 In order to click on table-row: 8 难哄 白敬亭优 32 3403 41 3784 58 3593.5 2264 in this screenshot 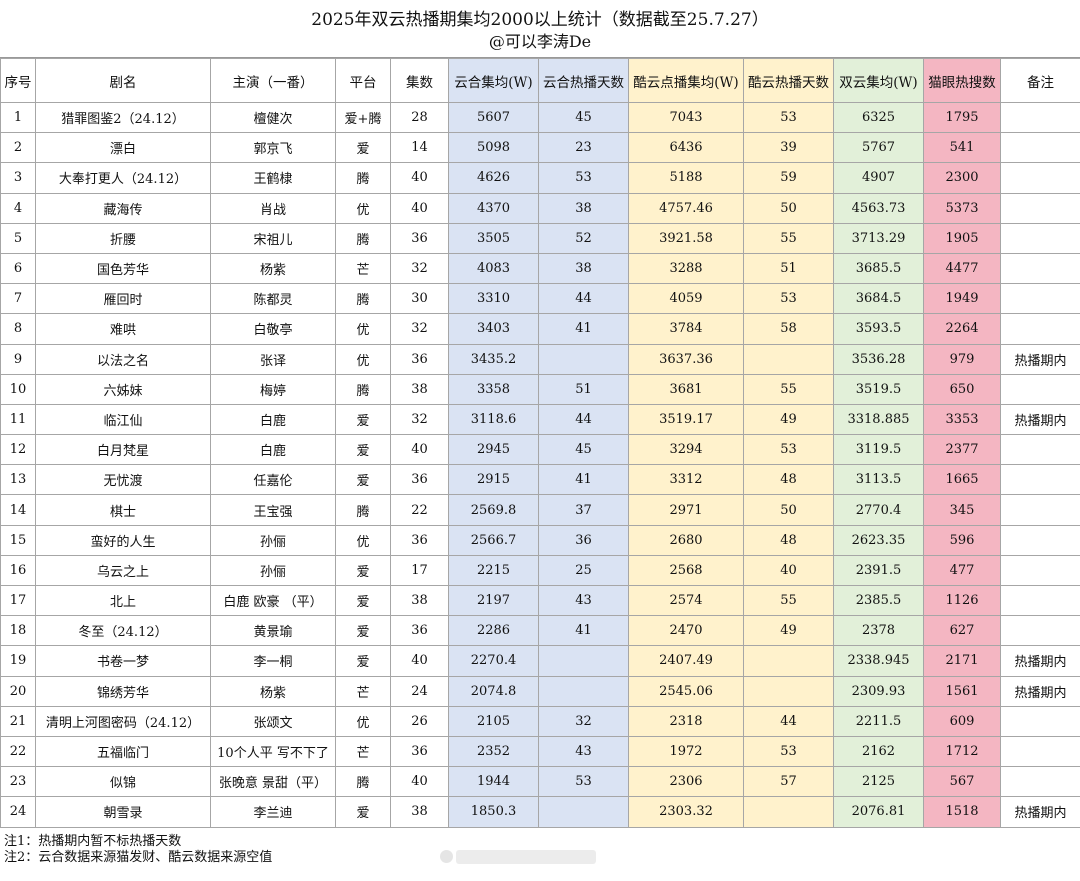, I will do `click(540, 329)`.